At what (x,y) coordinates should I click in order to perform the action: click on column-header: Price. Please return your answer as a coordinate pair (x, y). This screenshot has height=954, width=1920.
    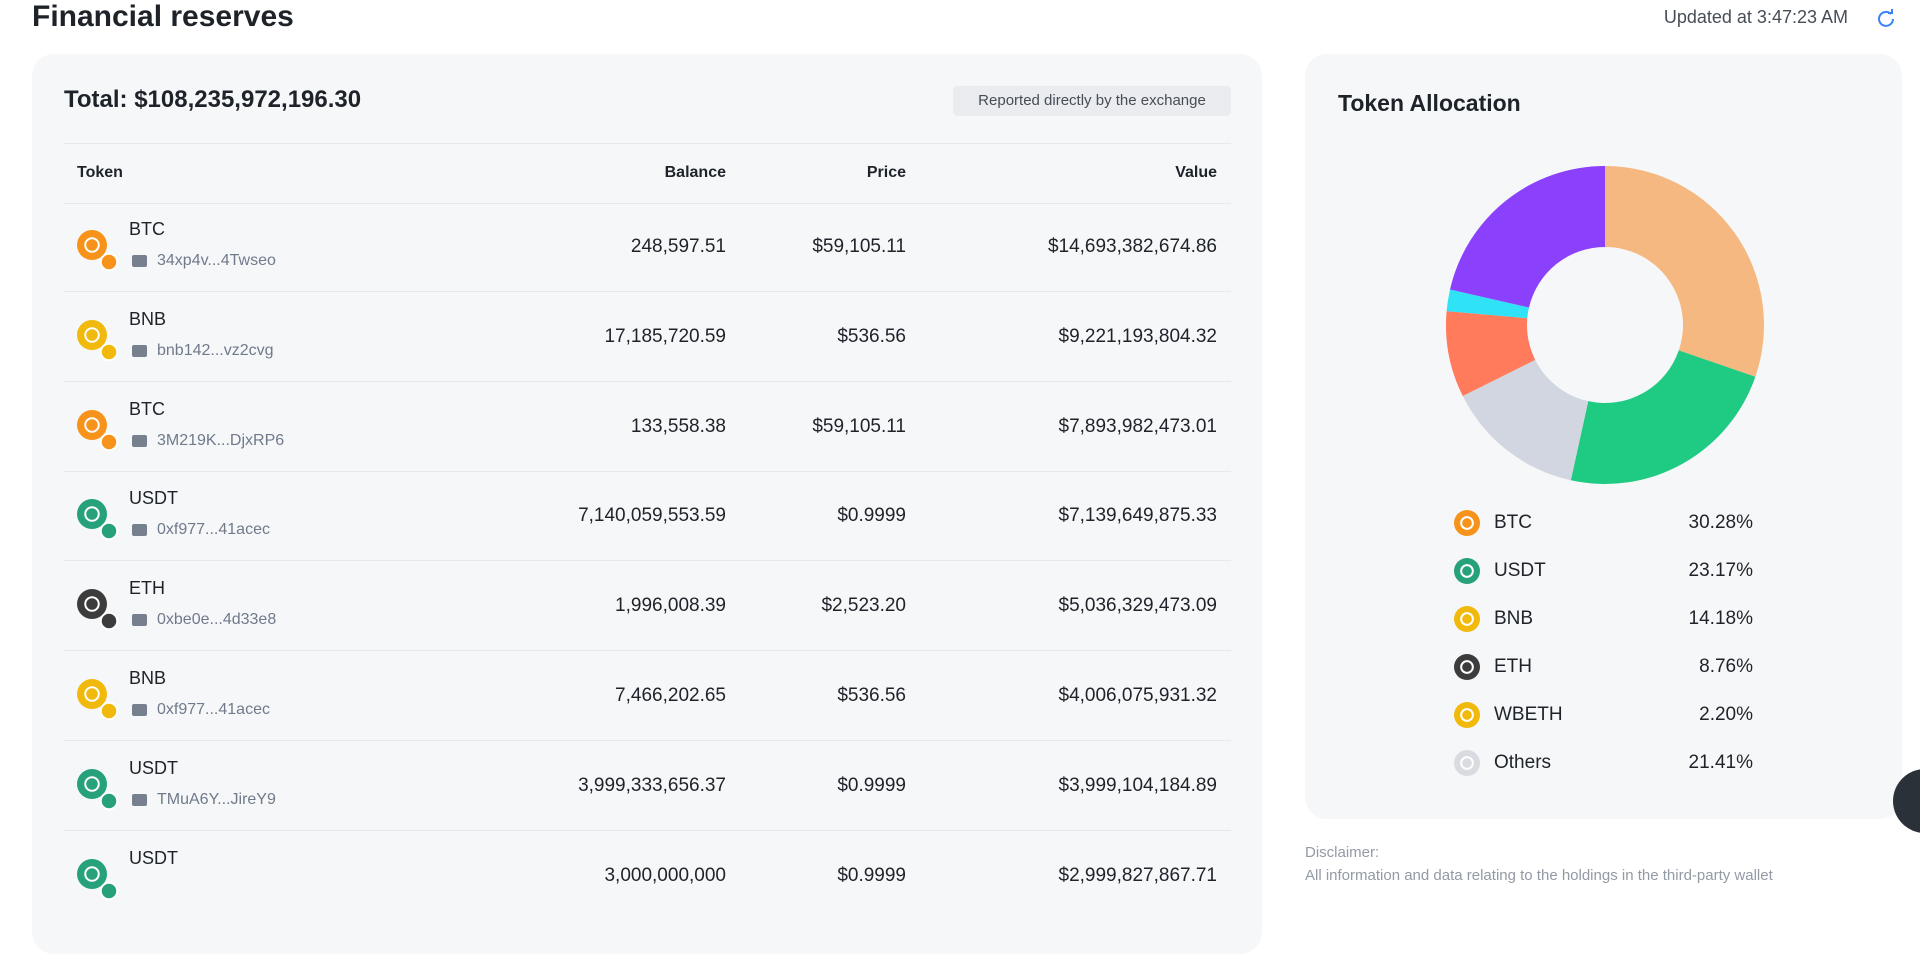
    Looking at the image, I should click on (886, 172).